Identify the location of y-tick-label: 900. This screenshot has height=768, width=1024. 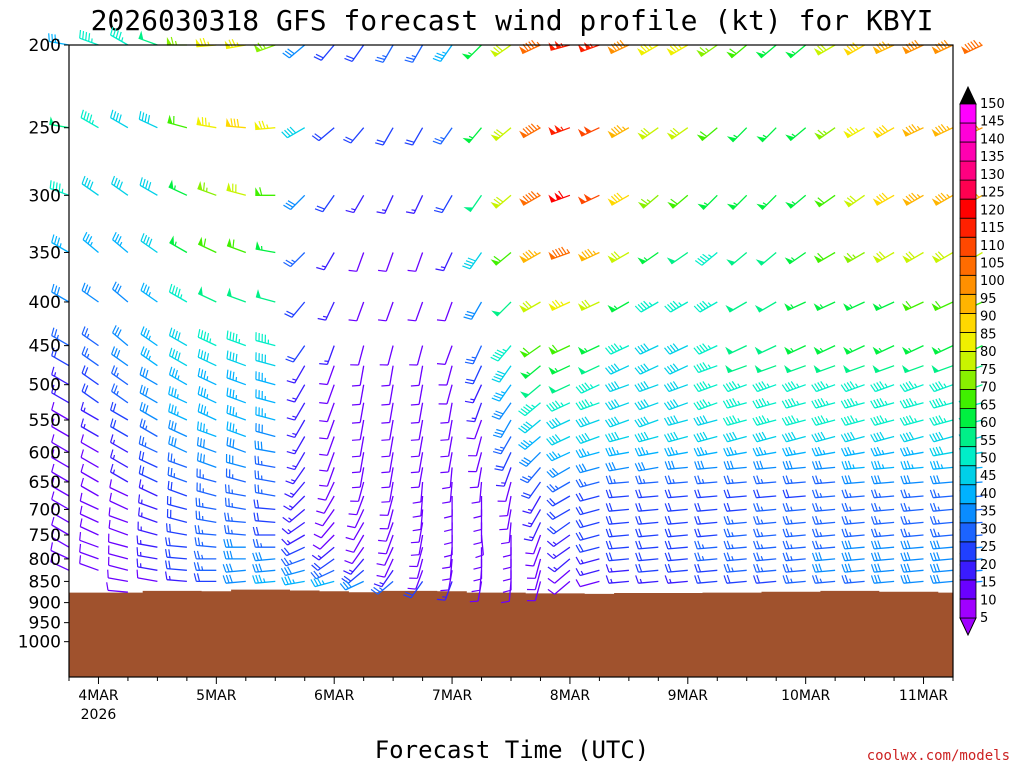
(45, 604).